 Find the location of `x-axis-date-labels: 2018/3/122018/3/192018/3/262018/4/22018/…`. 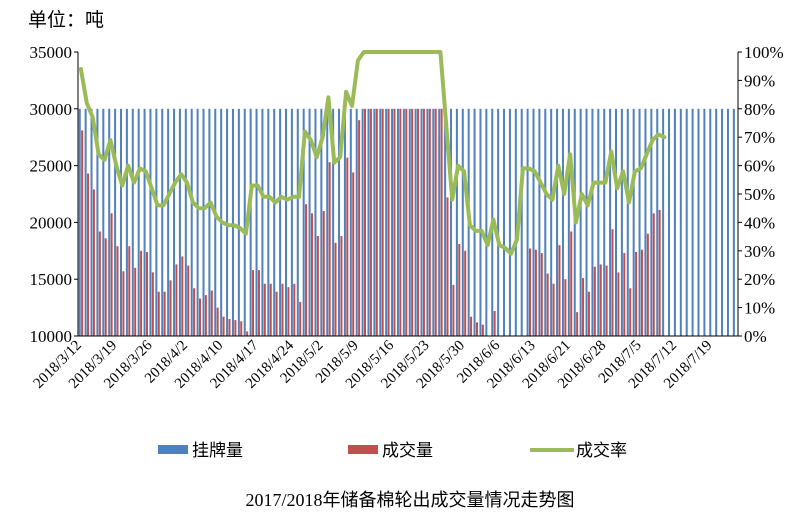

x-axis-date-labels: 2018/3/122018/3/192018/3/262018/4/22018/… is located at coordinates (373, 364).